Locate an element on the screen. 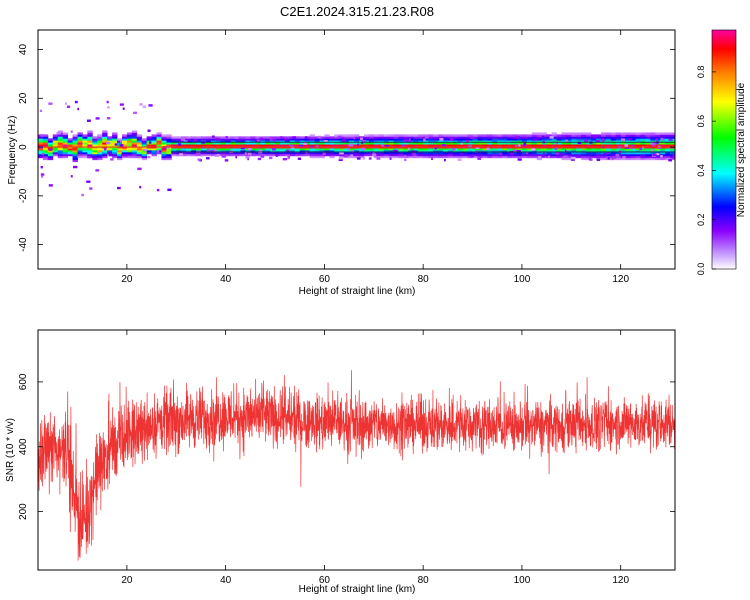  y-tick-label: -20 is located at coordinates (23, 195).